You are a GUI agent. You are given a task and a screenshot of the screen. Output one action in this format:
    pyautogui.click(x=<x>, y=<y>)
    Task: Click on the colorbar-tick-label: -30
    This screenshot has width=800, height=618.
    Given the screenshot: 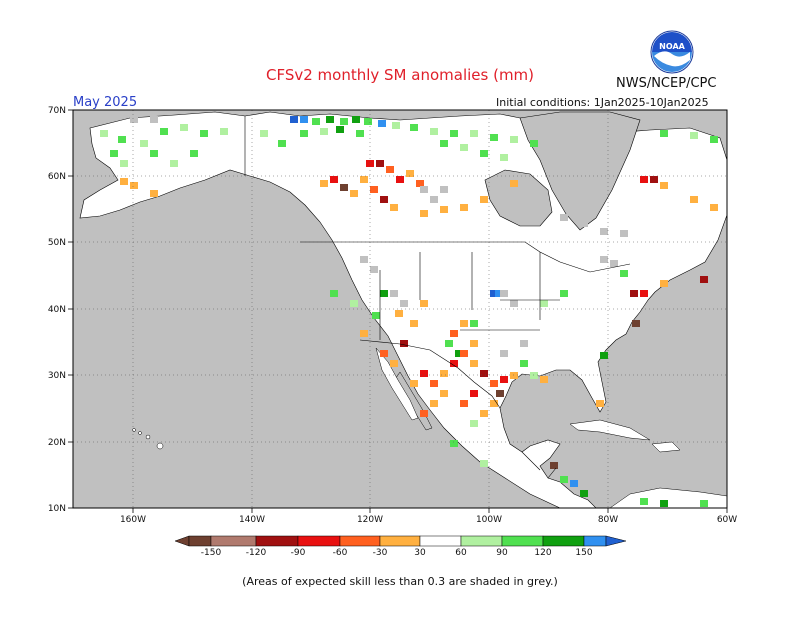 What is the action you would take?
    pyautogui.click(x=380, y=553)
    